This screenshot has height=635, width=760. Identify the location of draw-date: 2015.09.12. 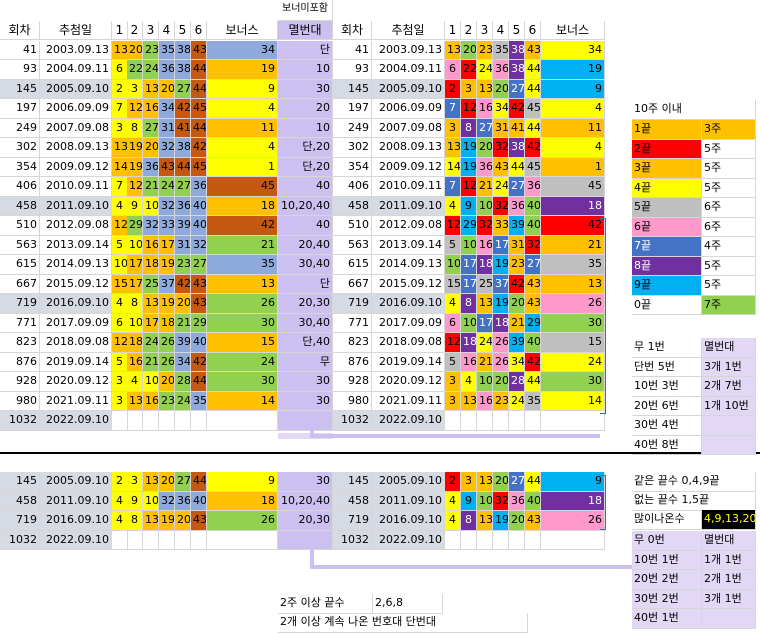
(76, 284).